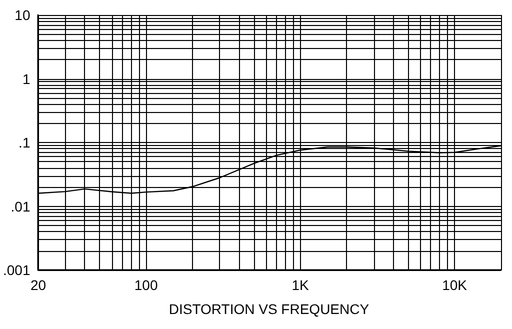  What do you see at coordinates (26, 78) in the screenshot?
I see `y-tick-label: 1` at bounding box center [26, 78].